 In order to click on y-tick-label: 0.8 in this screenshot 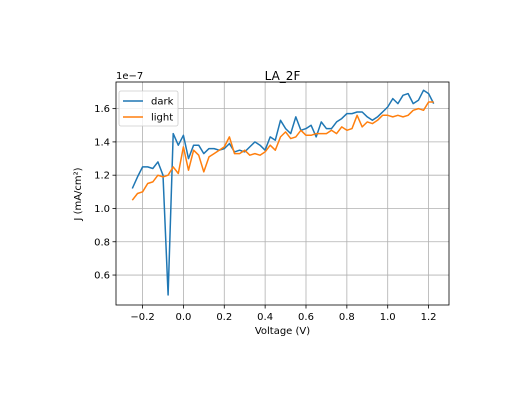, I will do `click(102, 242)`.